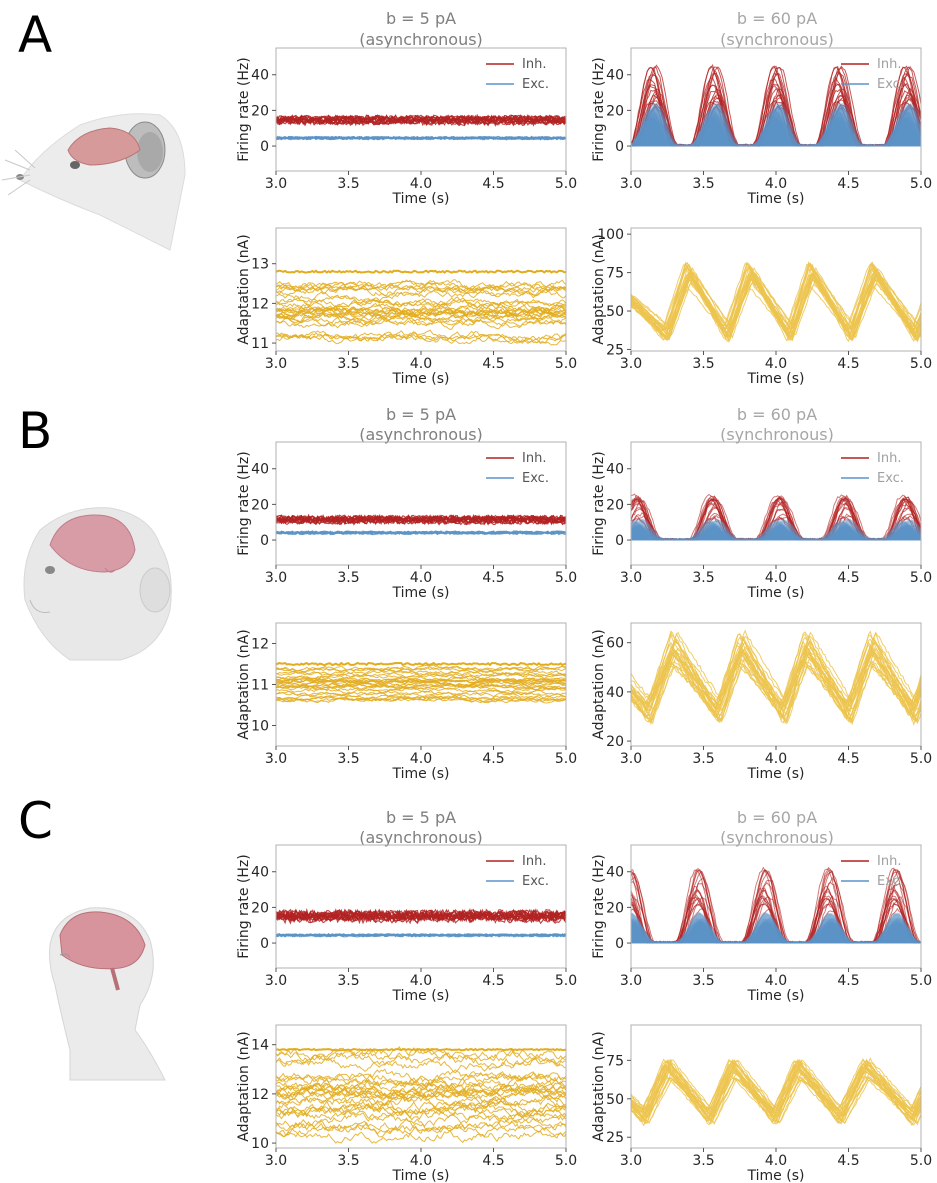 The width and height of the screenshot is (937, 1183). I want to click on y-tick-label: 20, so click(260, 505).